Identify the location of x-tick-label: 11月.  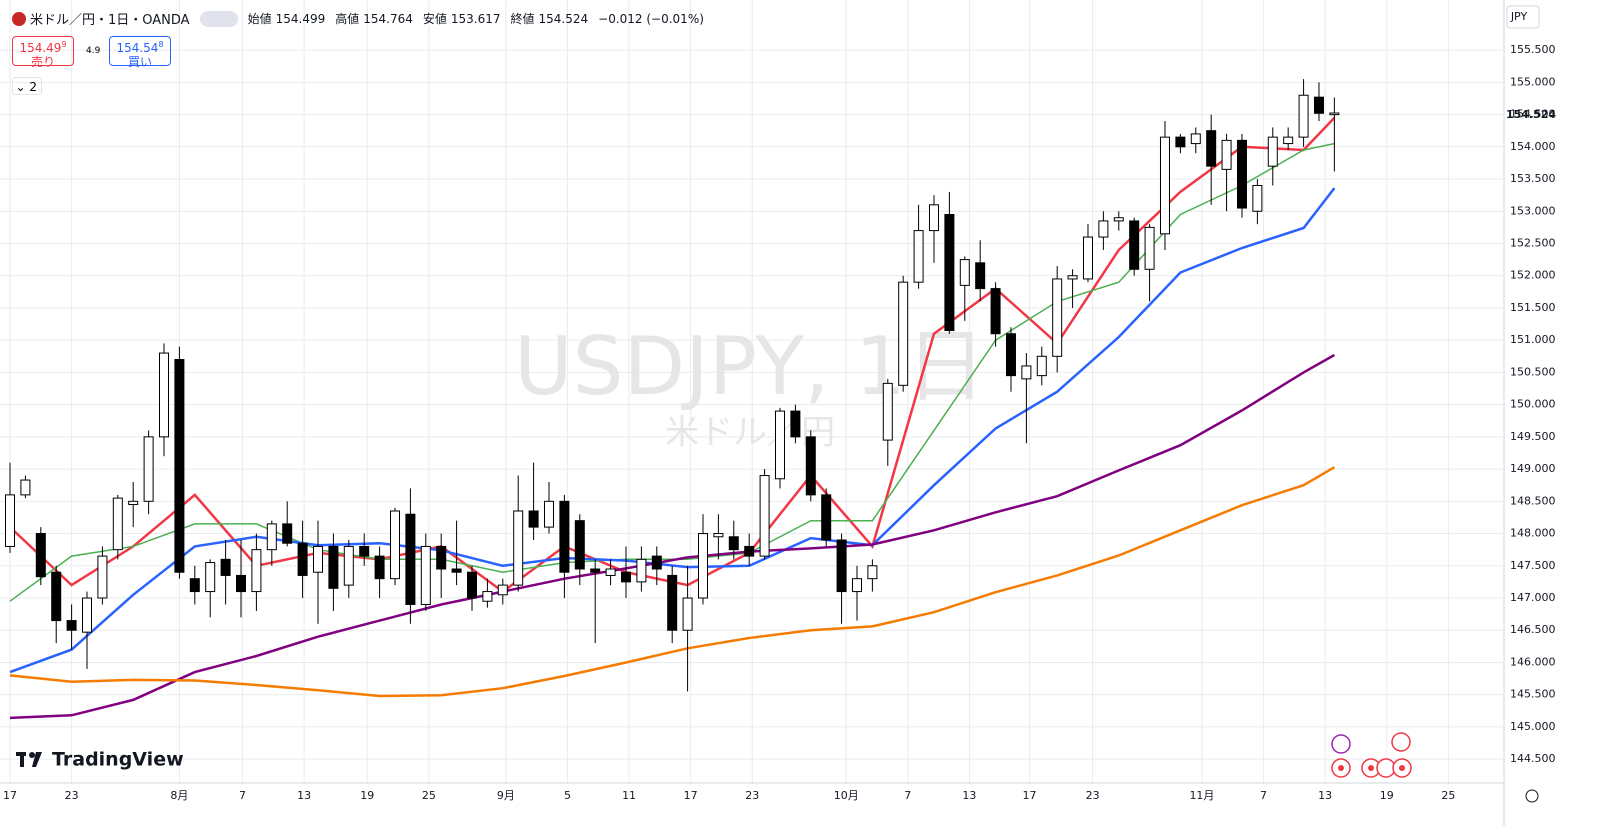
(1201, 795).